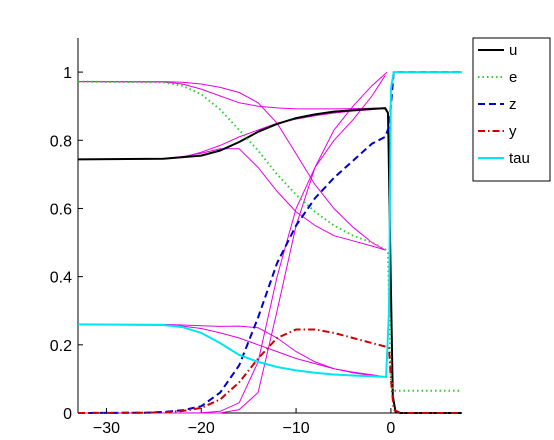 This screenshot has height=440, width=554. I want to click on y-tick-label: 0.6, so click(61, 209).